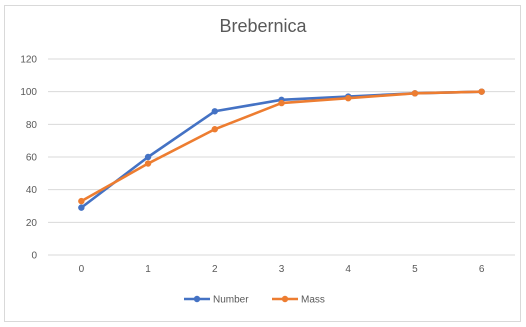 Image resolution: width=526 pixels, height=327 pixels. What do you see at coordinates (32, 125) in the screenshot?
I see `y-tick-label-80: 80` at bounding box center [32, 125].